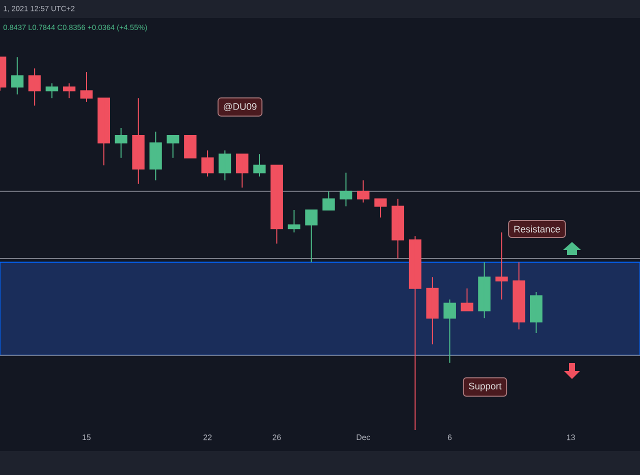 The height and width of the screenshot is (475, 640). I want to click on annotation: Resistance, so click(537, 229).